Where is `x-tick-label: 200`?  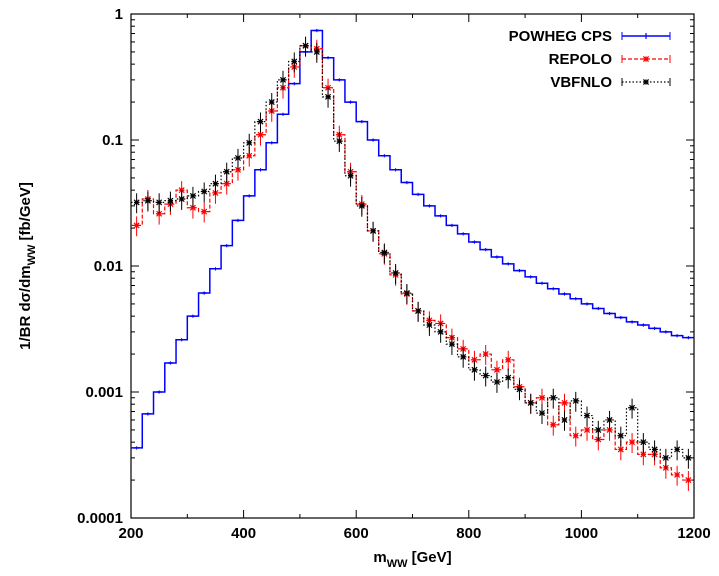 x-tick-label: 200 is located at coordinates (130, 533).